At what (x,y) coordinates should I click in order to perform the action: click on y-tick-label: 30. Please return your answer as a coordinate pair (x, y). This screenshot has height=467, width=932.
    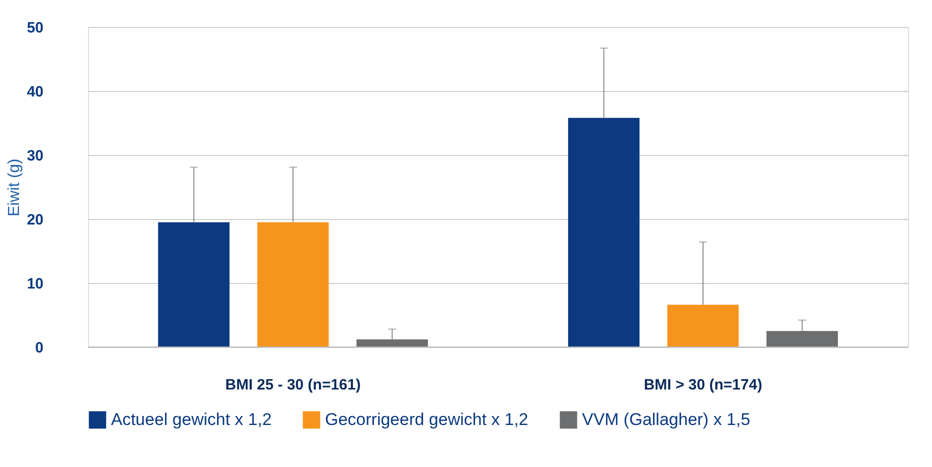
    Looking at the image, I should click on (35, 156).